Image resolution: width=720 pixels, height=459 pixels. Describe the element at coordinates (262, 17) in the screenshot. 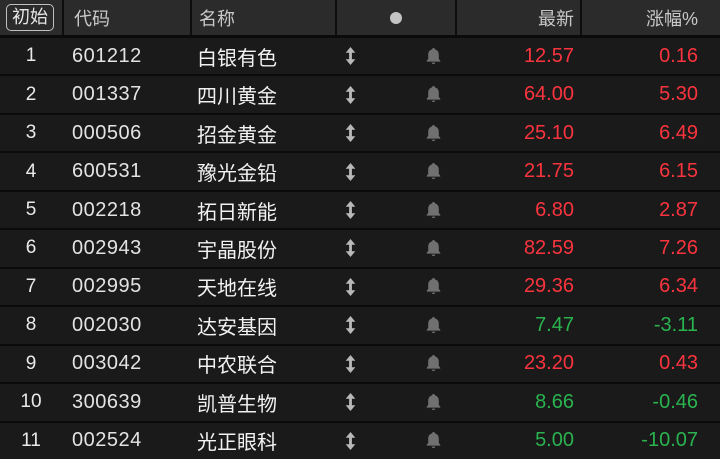

I see `header-cell-name: 名称` at that location.